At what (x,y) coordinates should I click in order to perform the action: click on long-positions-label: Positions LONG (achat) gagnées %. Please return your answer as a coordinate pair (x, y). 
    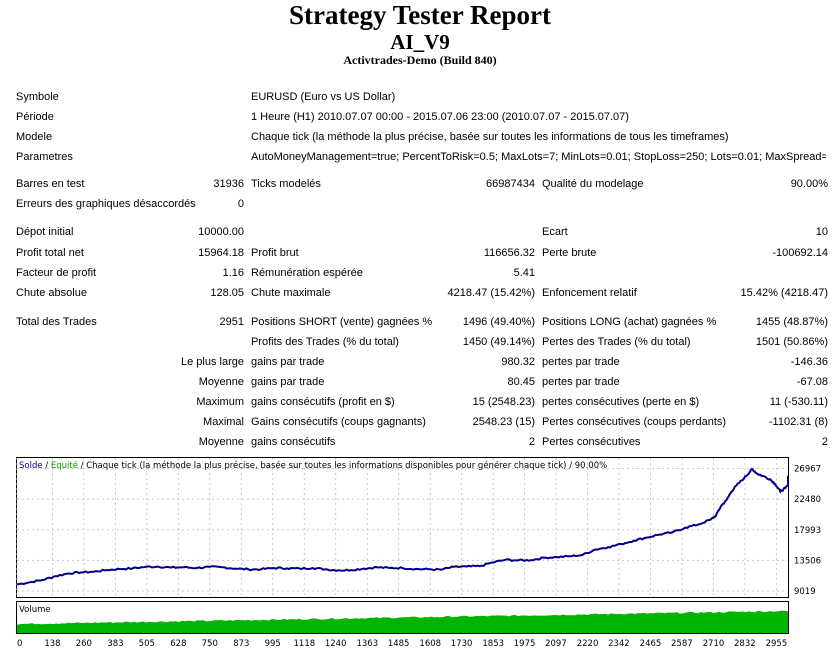
    Looking at the image, I should click on (629, 322).